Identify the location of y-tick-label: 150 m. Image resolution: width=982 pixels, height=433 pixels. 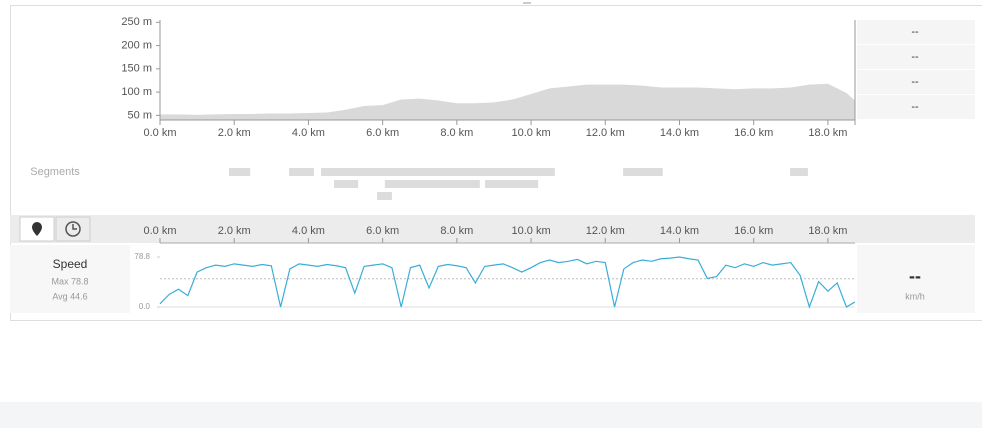
(136, 69).